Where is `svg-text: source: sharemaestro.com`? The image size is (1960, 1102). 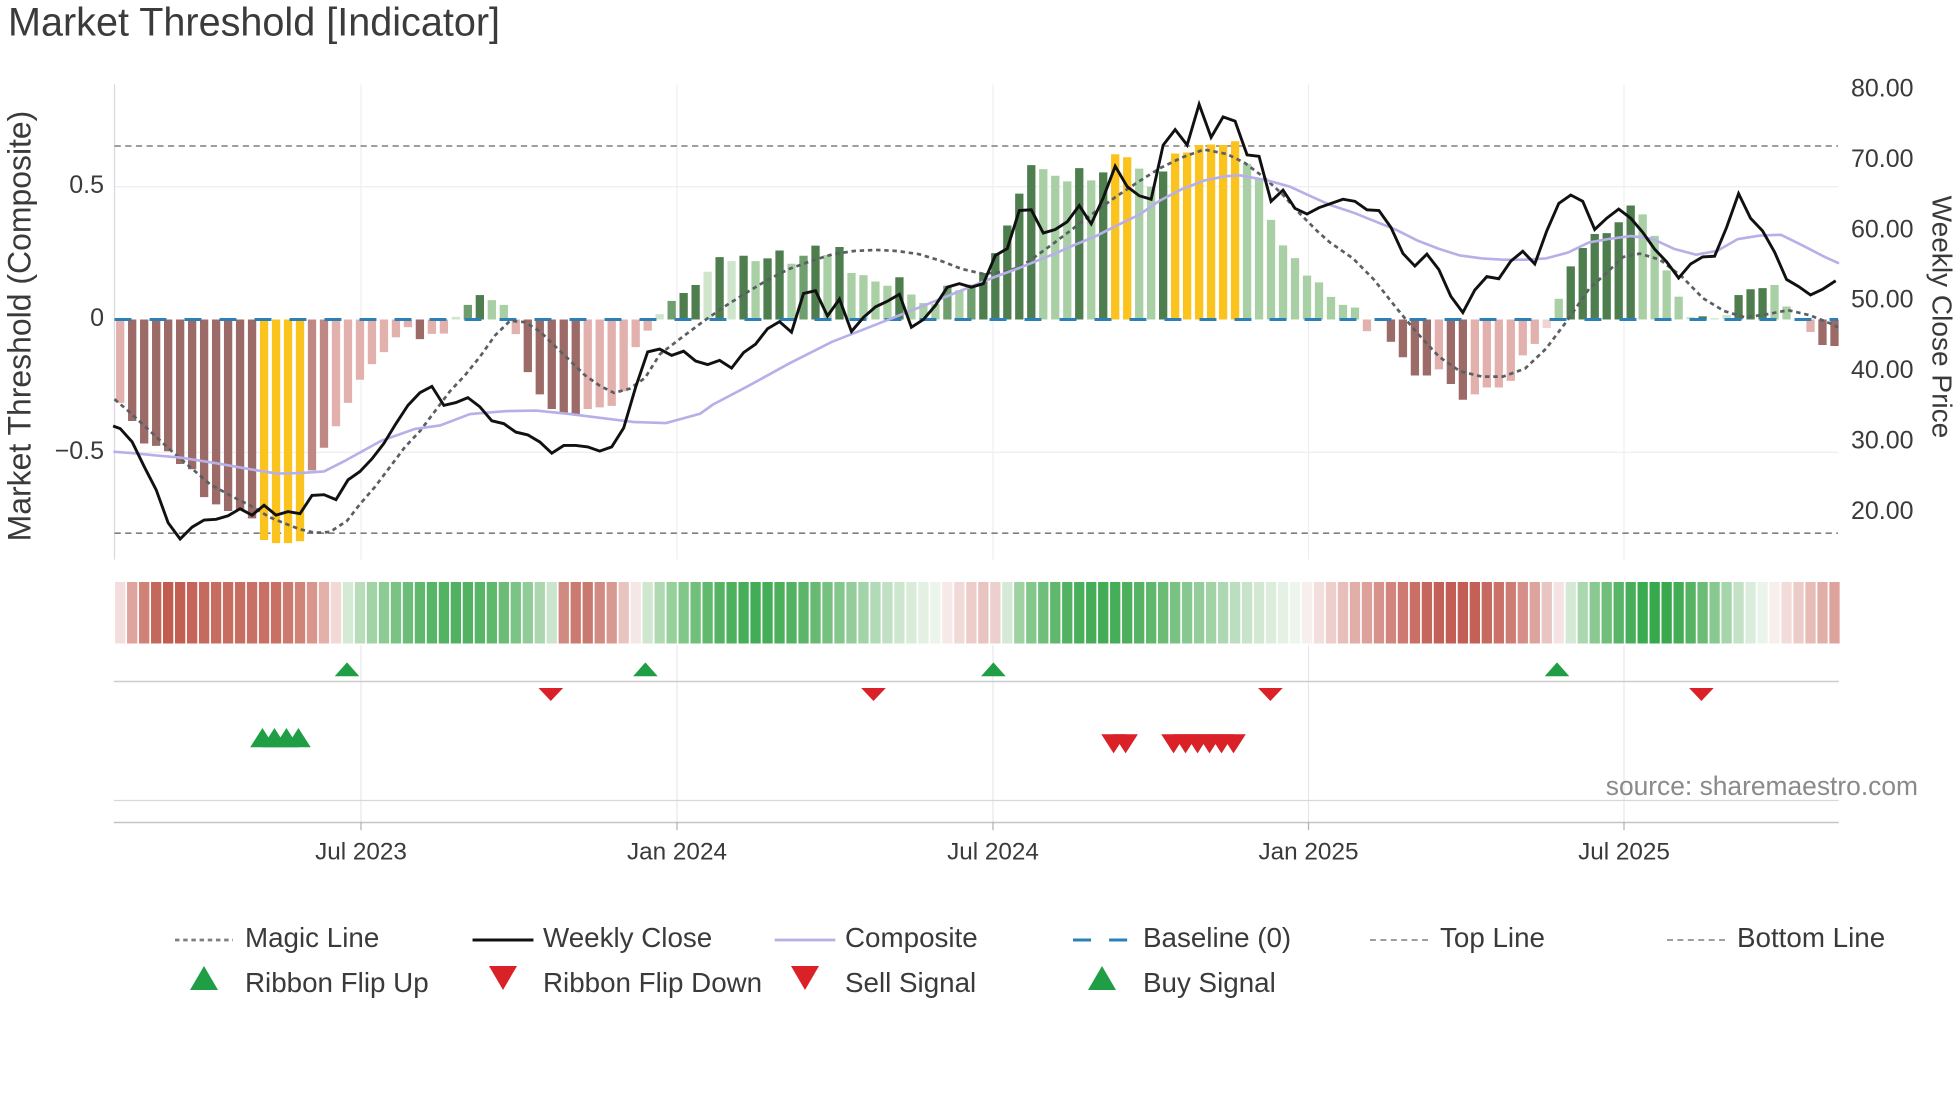 svg-text: source: sharemaestro.com is located at coordinates (1762, 786).